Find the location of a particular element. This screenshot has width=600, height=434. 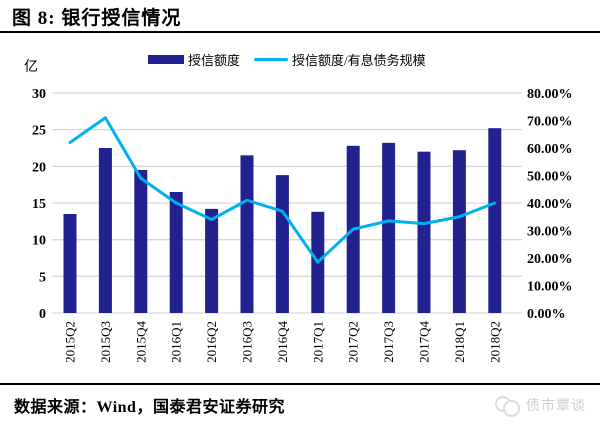

left-axis-tick-label: 0 is located at coordinates (42, 314).